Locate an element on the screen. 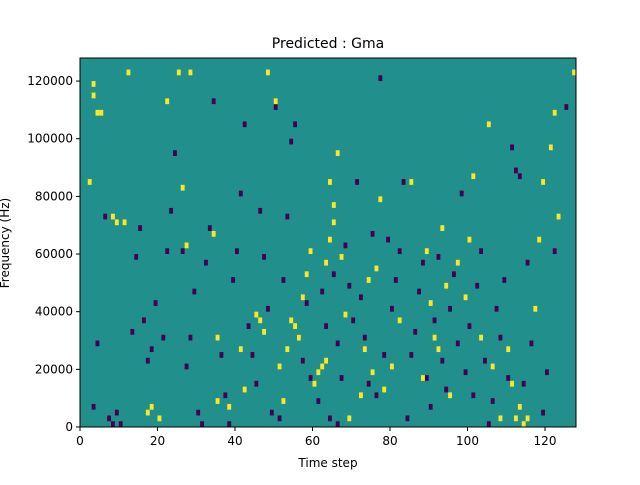  x-tick-label: 100 is located at coordinates (467, 441).